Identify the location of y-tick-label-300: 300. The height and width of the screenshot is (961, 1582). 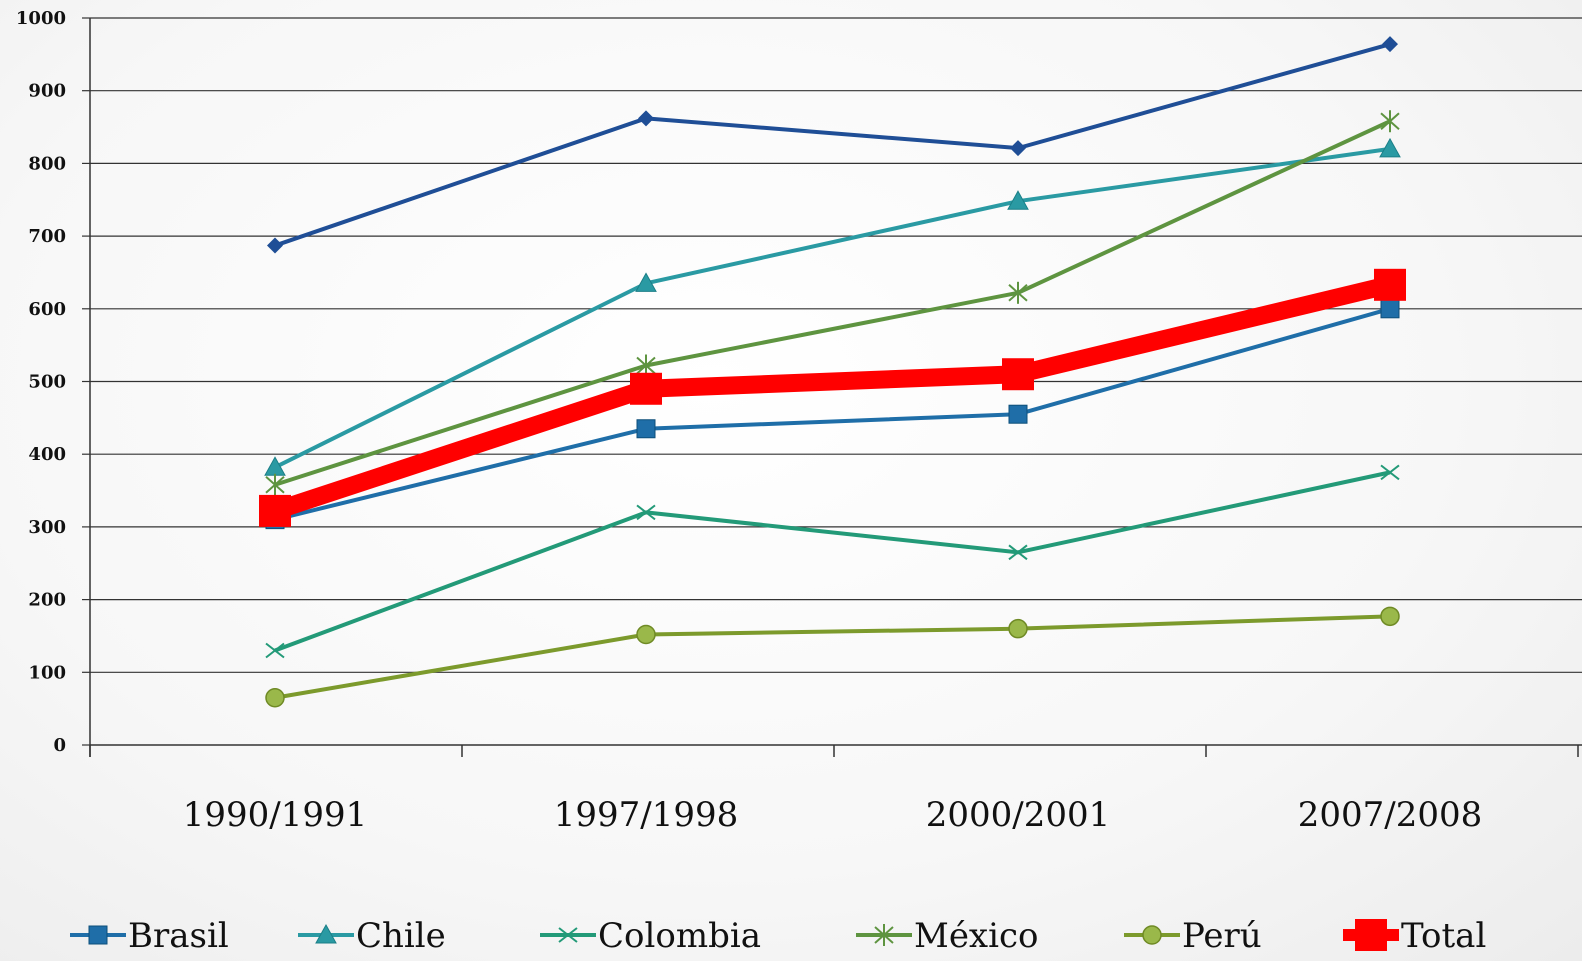
(47, 527).